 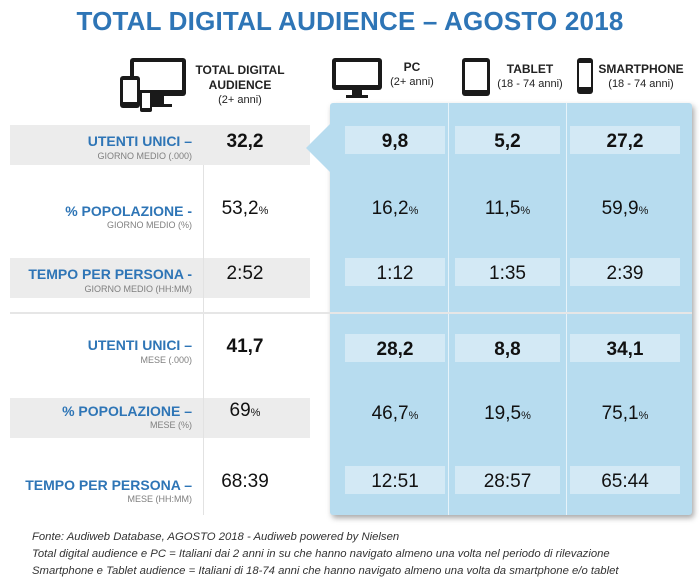 What do you see at coordinates (245, 346) in the screenshot?
I see `value-total: 41,7` at bounding box center [245, 346].